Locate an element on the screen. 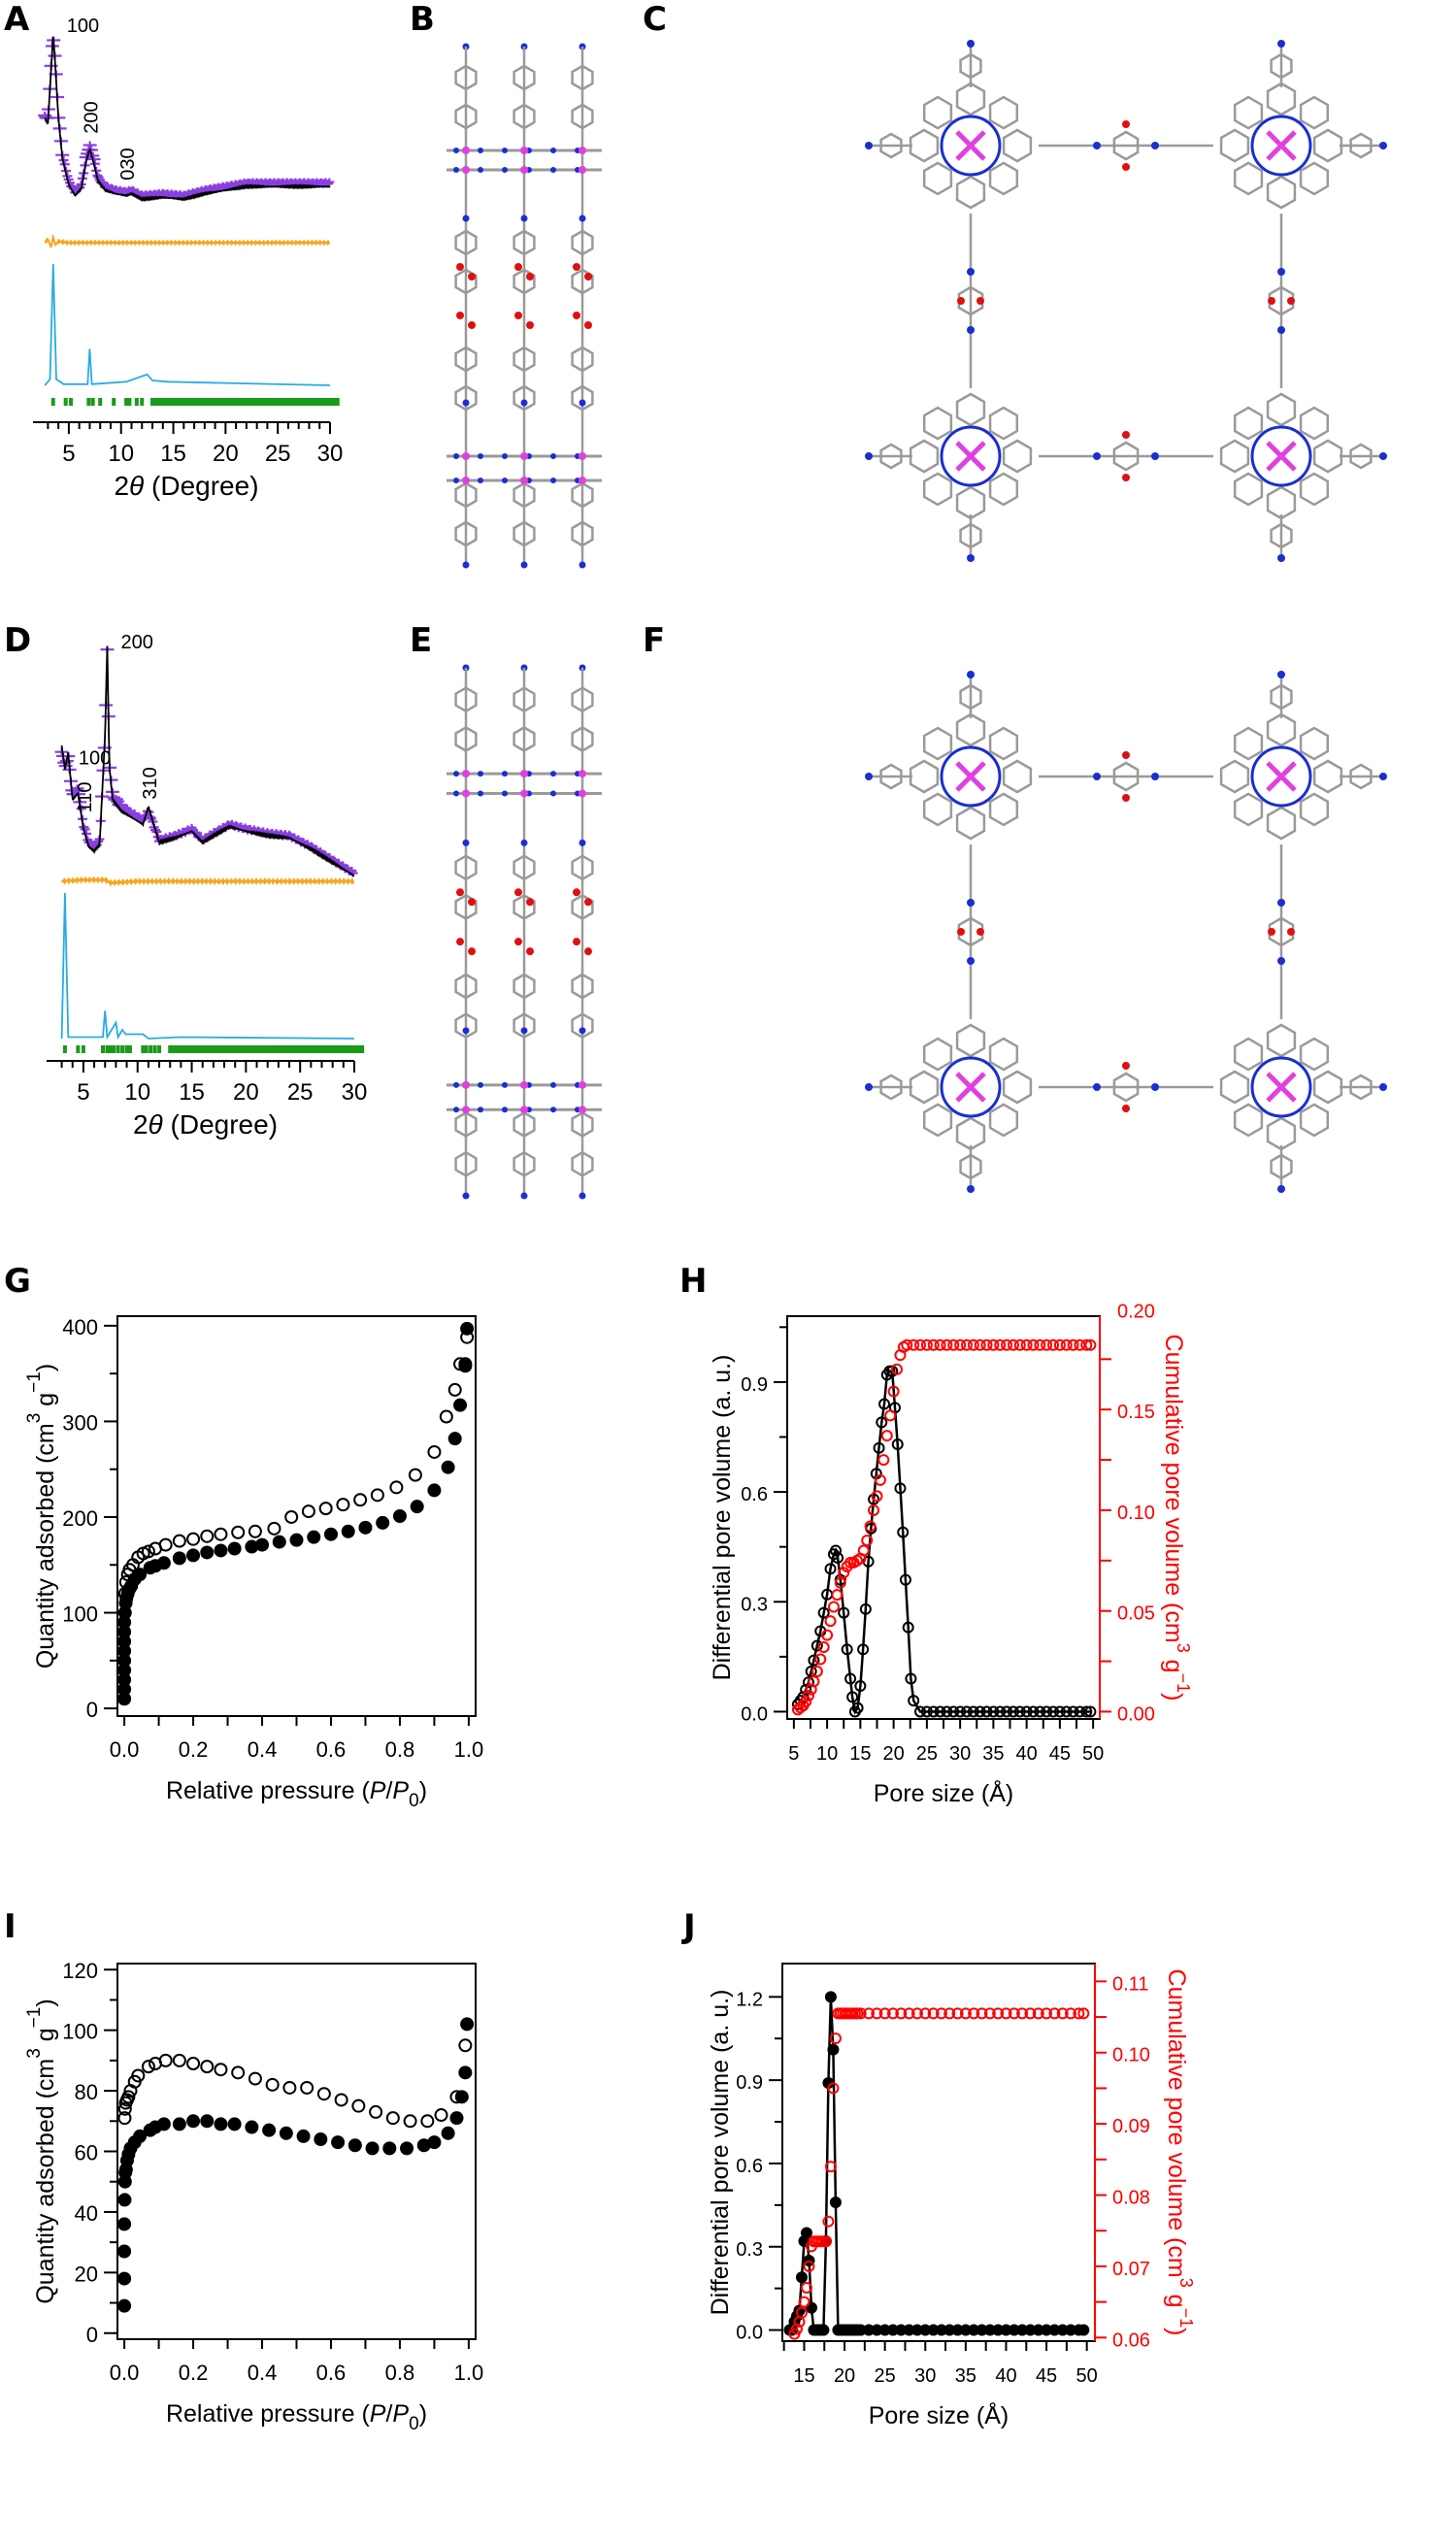 The height and width of the screenshot is (2544, 1456). x-tick-label: 45 is located at coordinates (1046, 2376).